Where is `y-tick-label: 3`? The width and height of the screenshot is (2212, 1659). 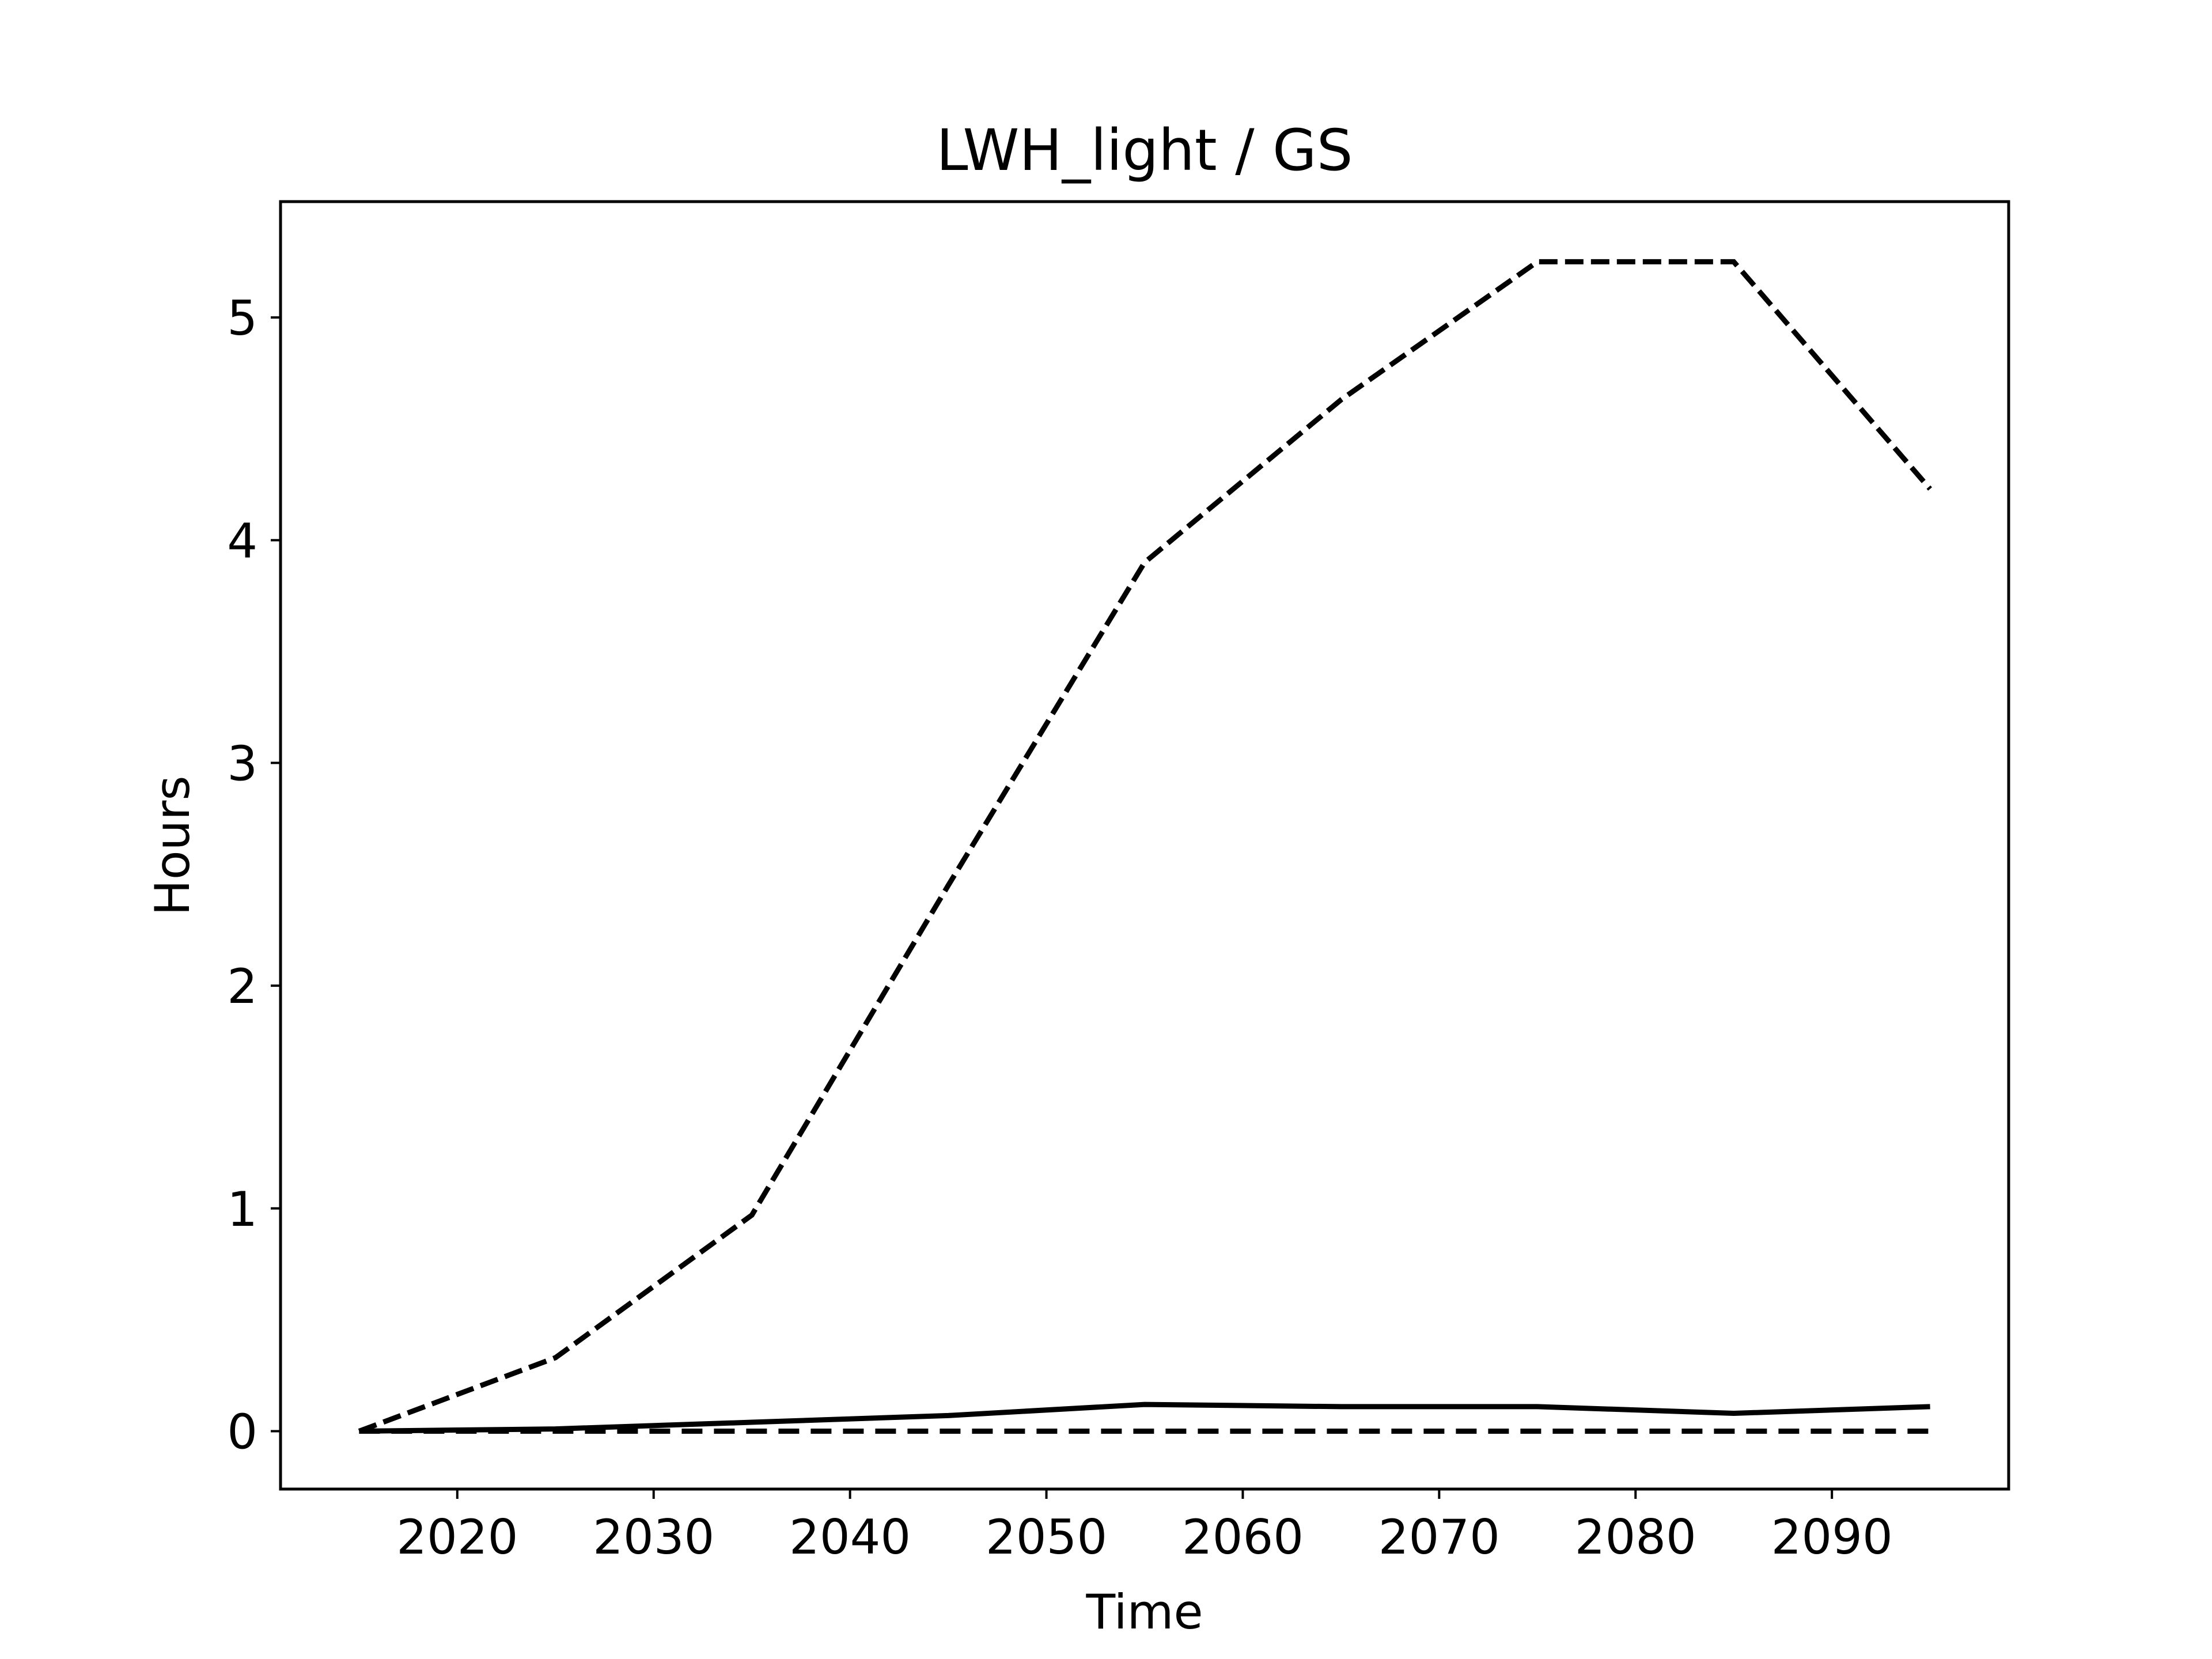 y-tick-label: 3 is located at coordinates (242, 763).